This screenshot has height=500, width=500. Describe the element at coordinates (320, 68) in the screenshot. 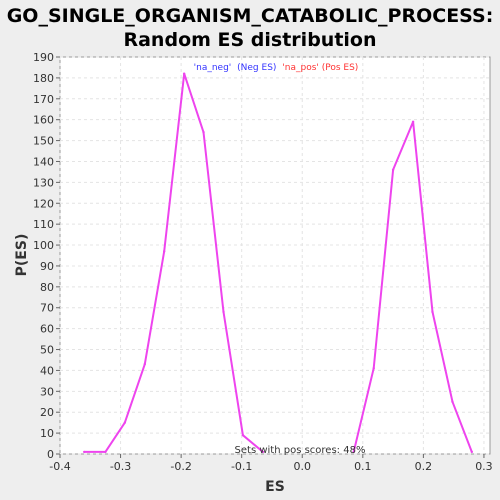

I see `legend-item-pos-es: 'na_pos' (Pos ES)` at that location.